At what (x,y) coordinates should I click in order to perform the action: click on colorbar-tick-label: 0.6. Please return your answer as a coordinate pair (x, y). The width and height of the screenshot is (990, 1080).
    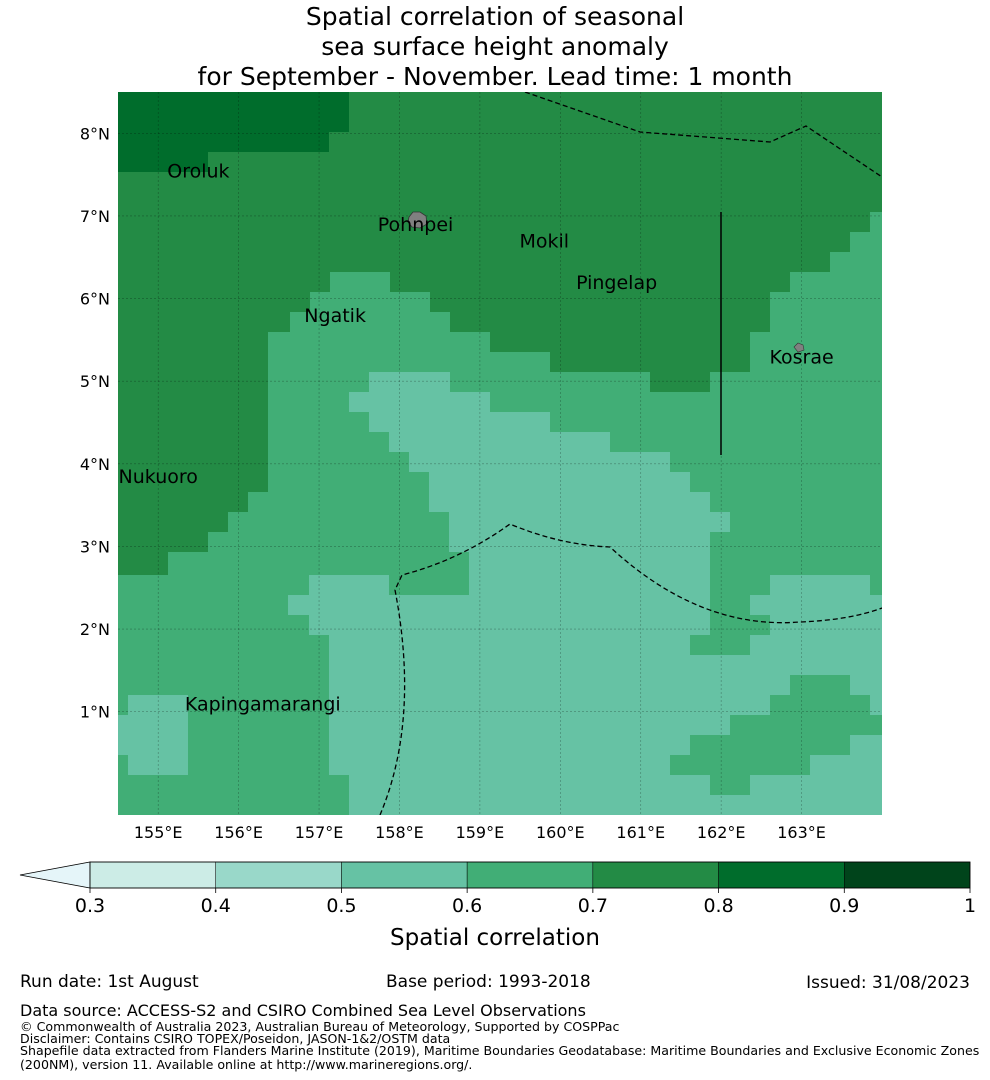
    Looking at the image, I should click on (467, 906).